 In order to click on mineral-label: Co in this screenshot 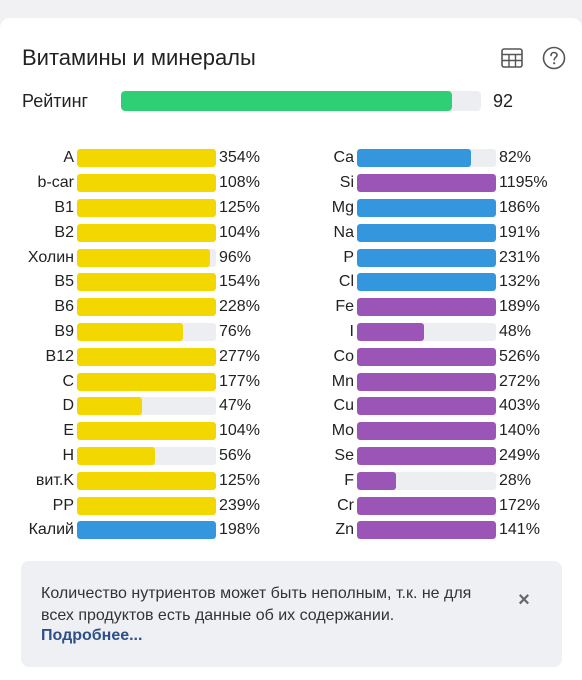, I will do `click(343, 356)`.